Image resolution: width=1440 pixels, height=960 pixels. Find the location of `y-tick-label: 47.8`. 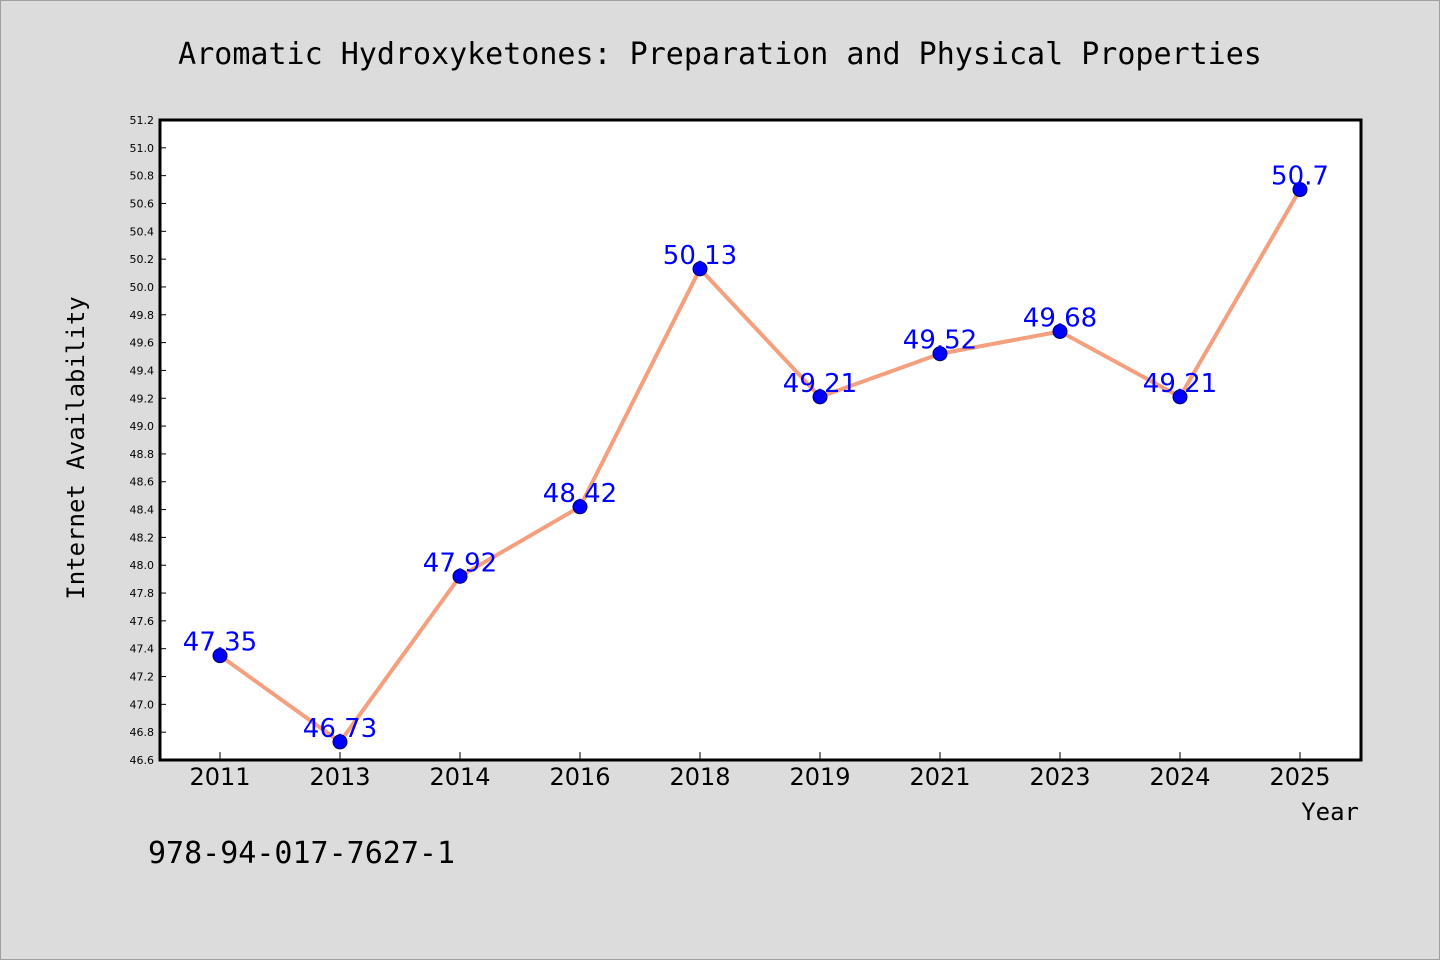

y-tick-label: 47.8 is located at coordinates (142, 593).